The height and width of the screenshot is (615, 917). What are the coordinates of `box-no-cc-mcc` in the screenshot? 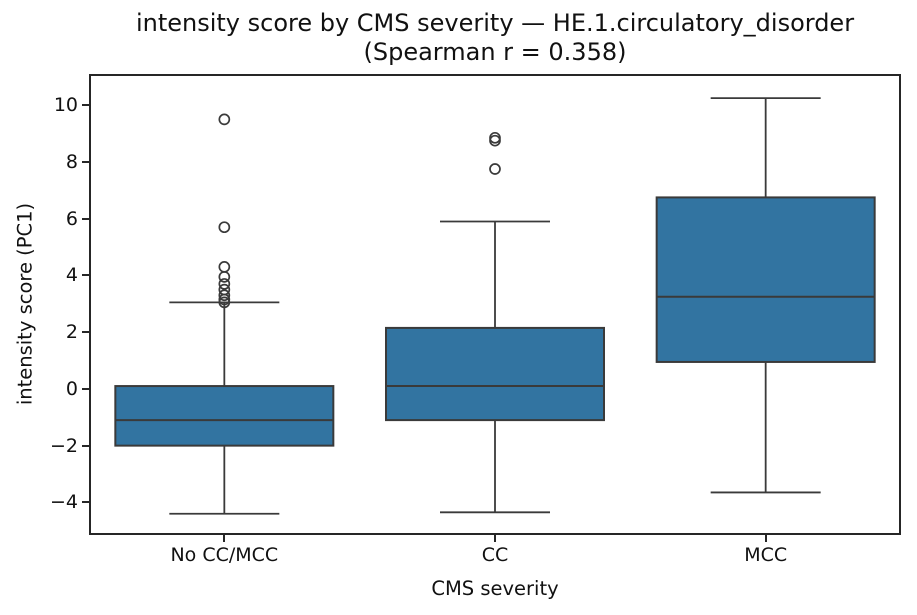 It's located at (224, 416).